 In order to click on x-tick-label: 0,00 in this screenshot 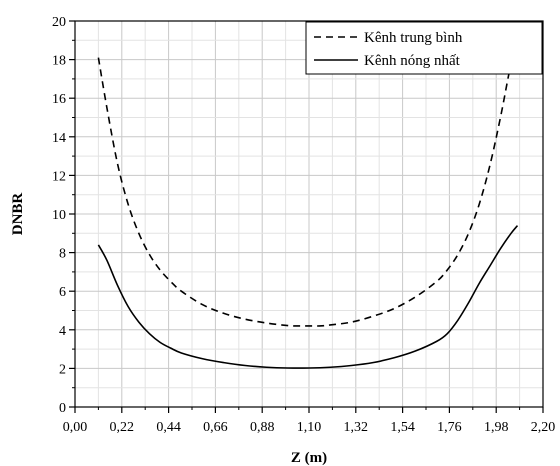, I will do `click(75, 427)`.